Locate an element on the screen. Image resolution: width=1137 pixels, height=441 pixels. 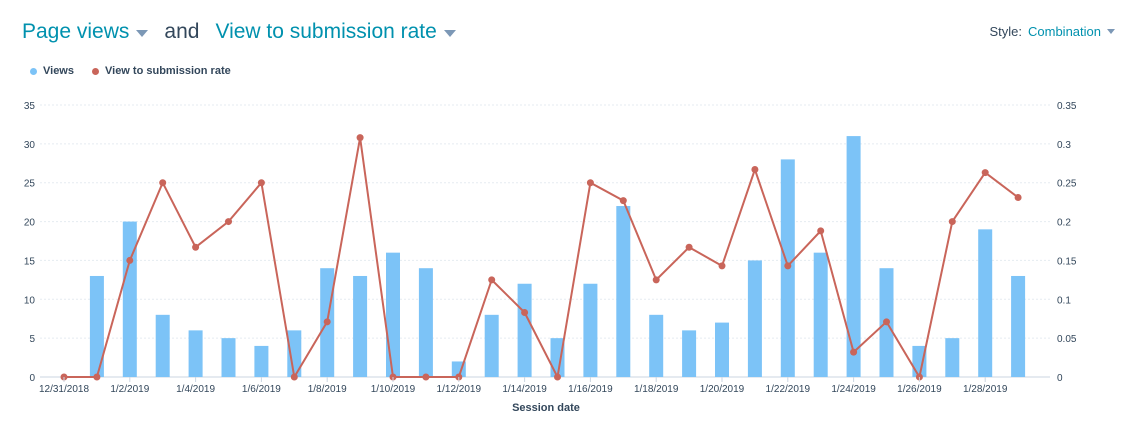
secondary-metric-dropdown: View to submission rate is located at coordinates (335, 32).